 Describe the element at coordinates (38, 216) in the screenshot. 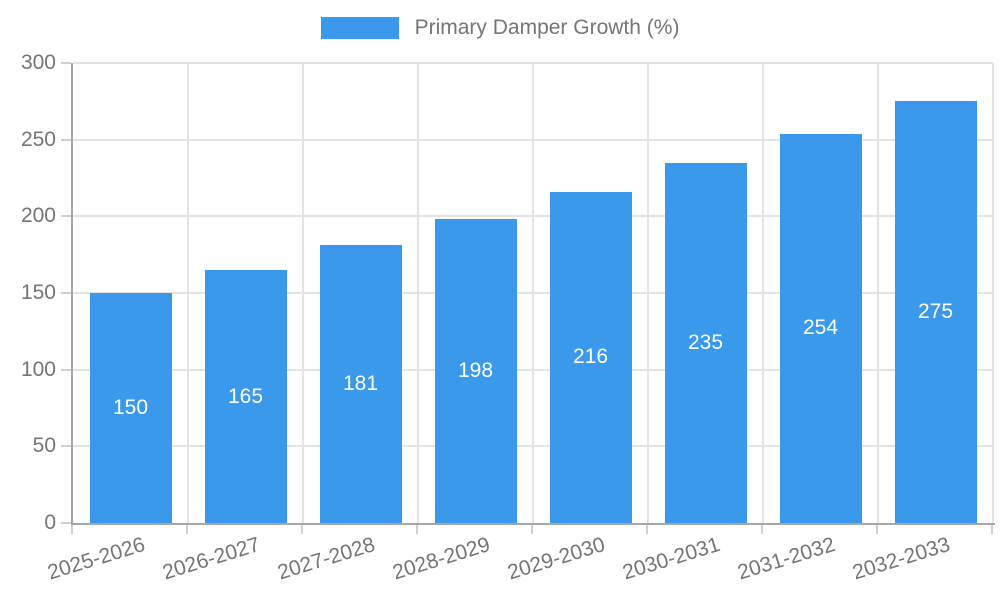

I see `y-tick-label: 200` at that location.